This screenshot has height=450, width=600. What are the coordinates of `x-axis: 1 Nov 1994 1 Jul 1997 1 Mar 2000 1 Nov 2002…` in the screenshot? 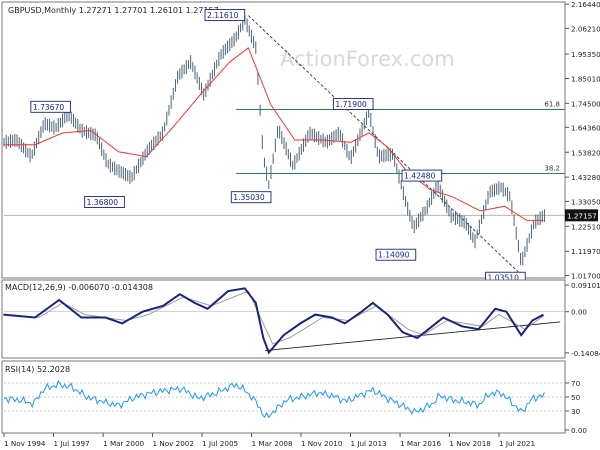 It's located at (269, 440).